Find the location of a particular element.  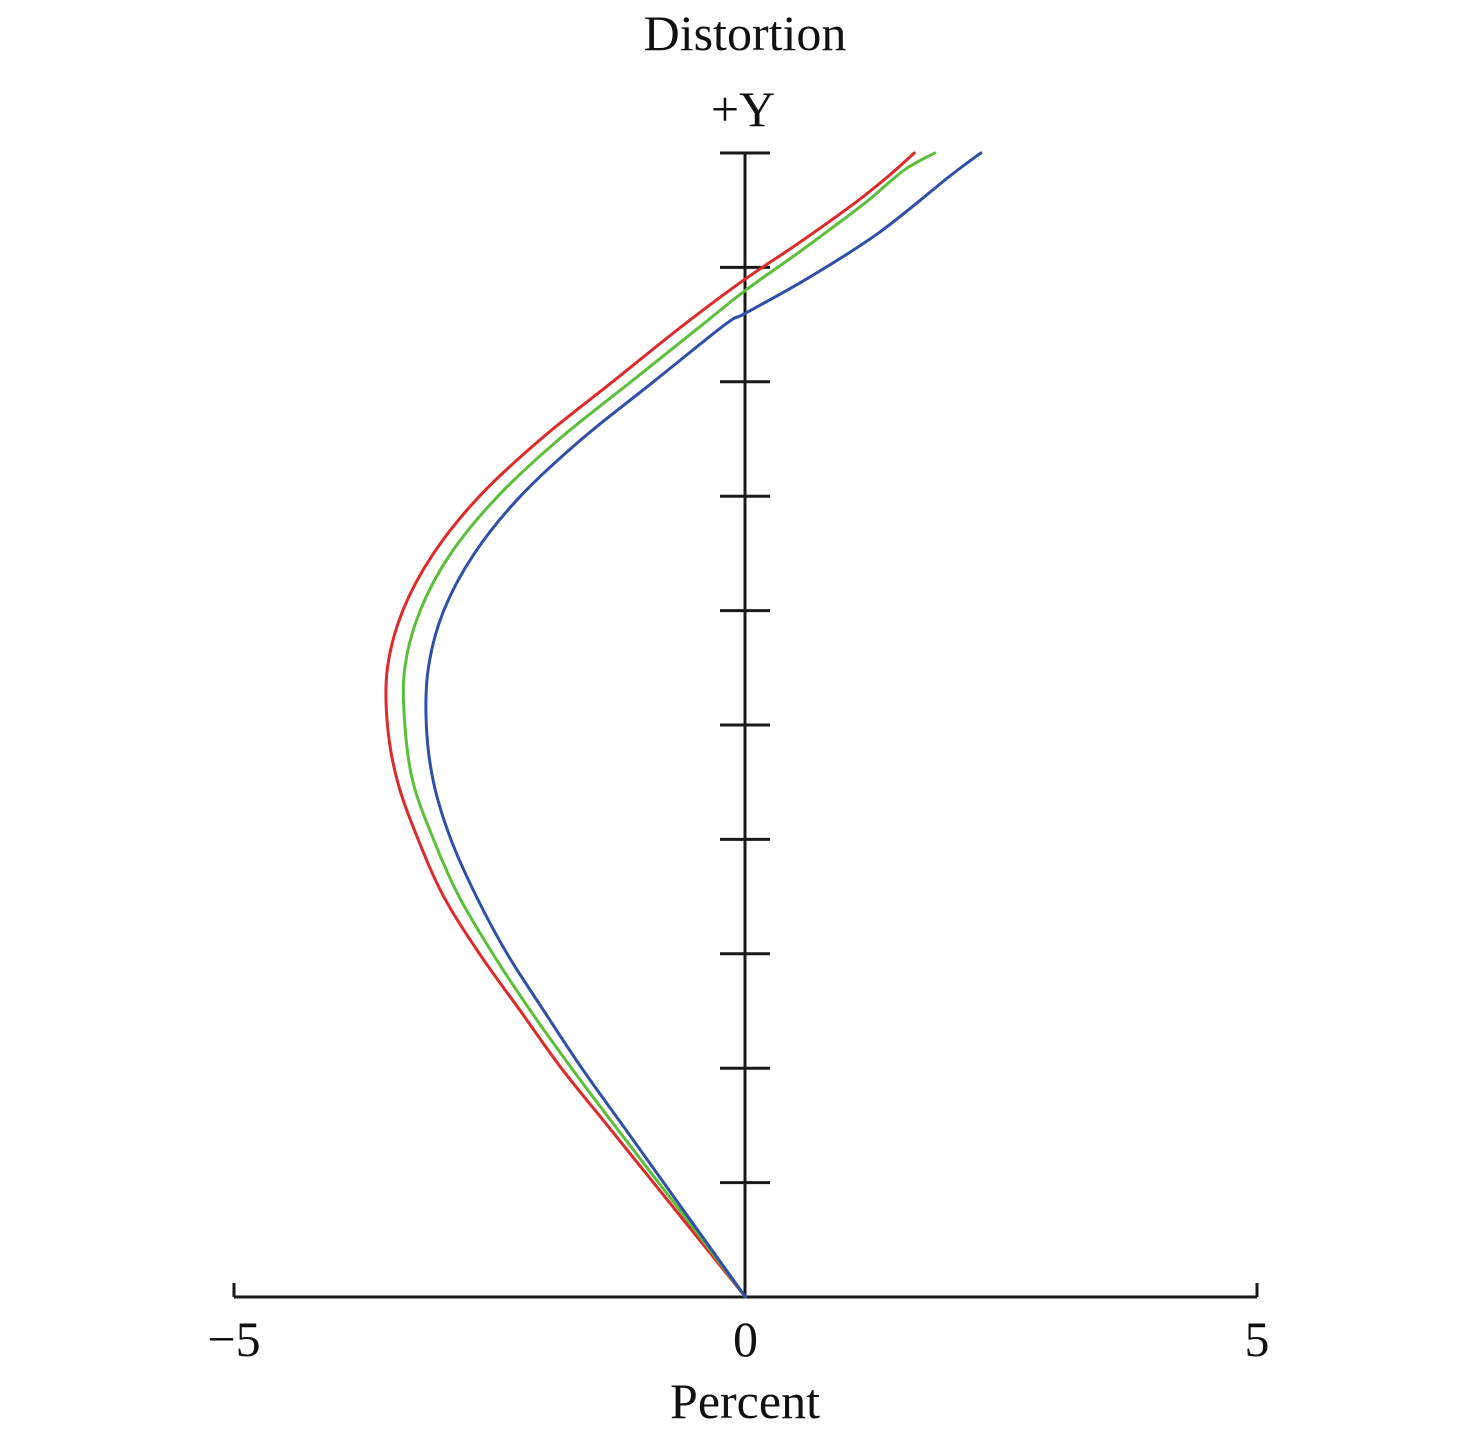

x-axis-label: Percent is located at coordinates (745, 1401).